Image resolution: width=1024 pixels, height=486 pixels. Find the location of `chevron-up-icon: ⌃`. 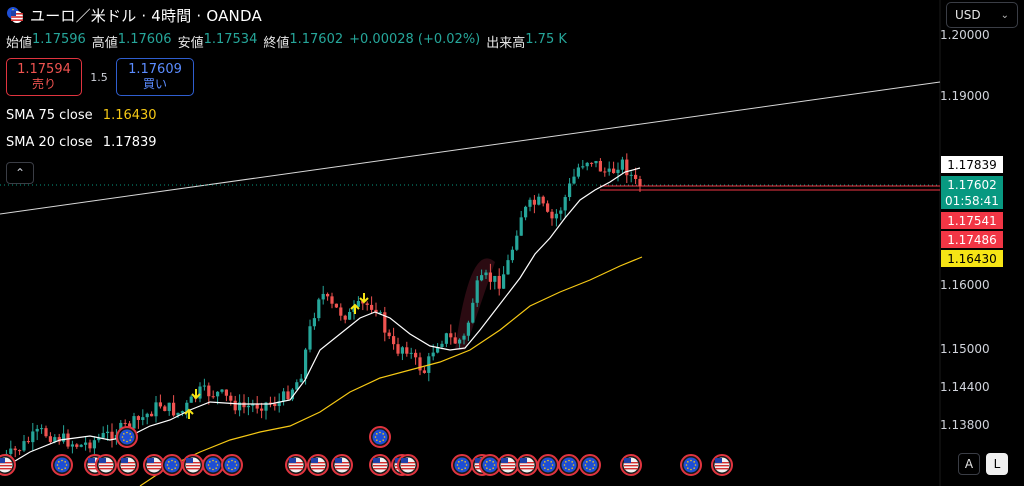

chevron-up-icon: ⌃ is located at coordinates (20, 173).